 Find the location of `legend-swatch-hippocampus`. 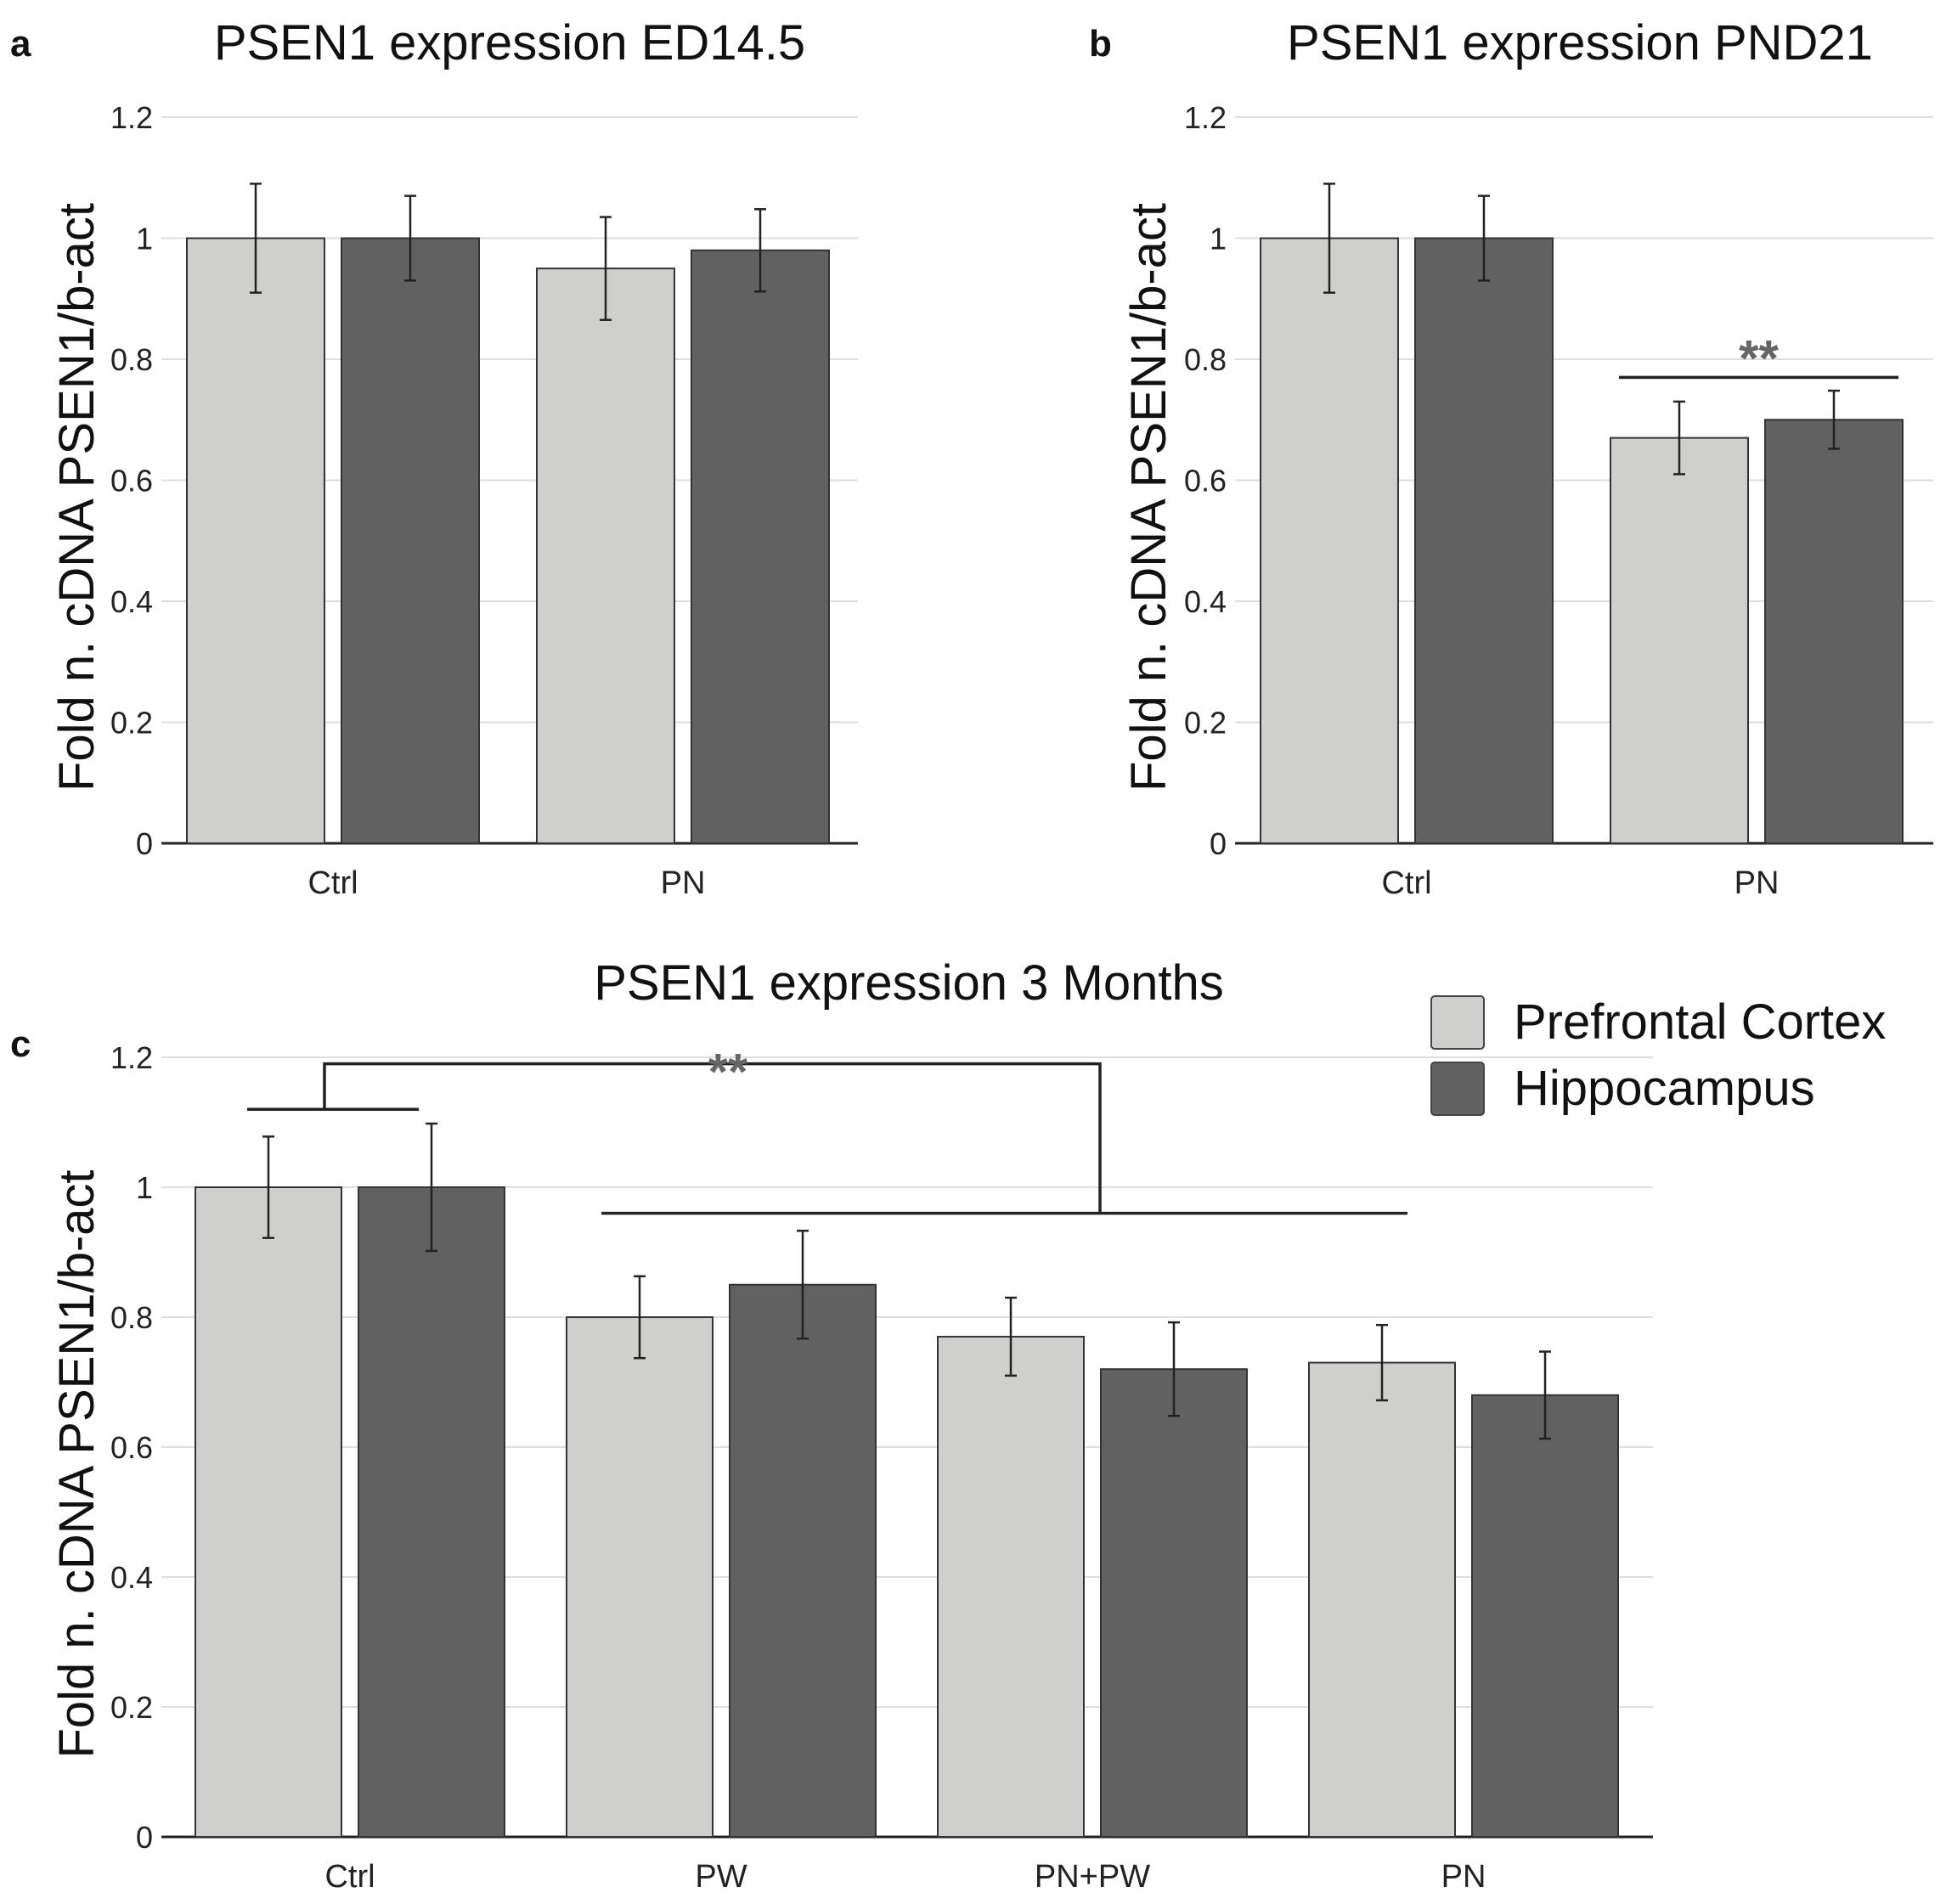

legend-swatch-hippocampus is located at coordinates (1457, 1089).